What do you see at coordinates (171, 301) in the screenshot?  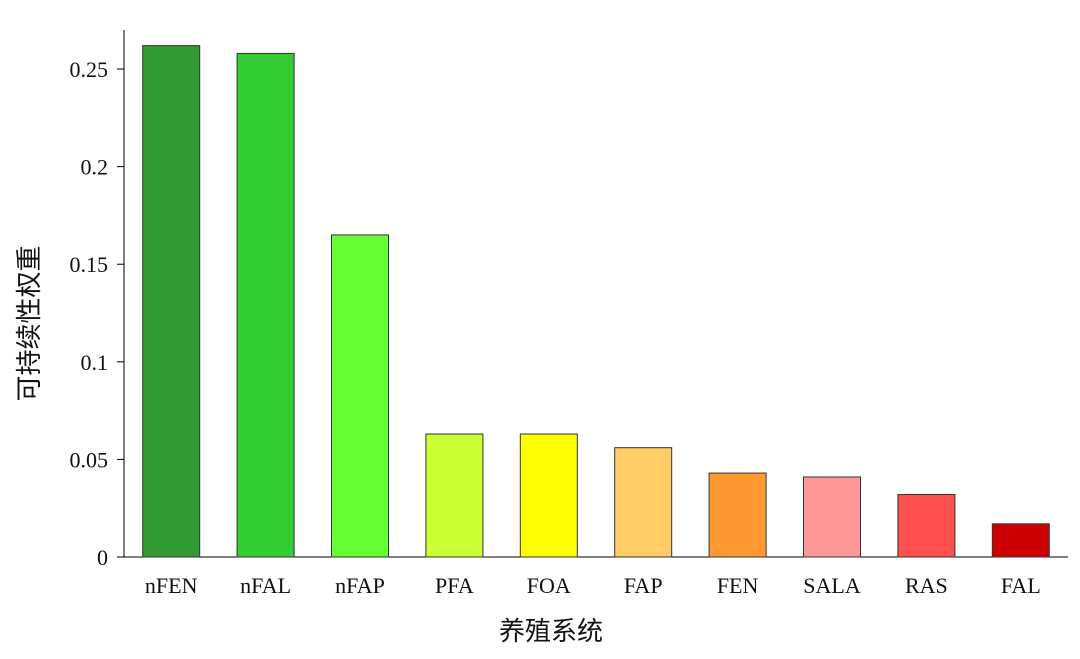 I see `bar-nFEN` at bounding box center [171, 301].